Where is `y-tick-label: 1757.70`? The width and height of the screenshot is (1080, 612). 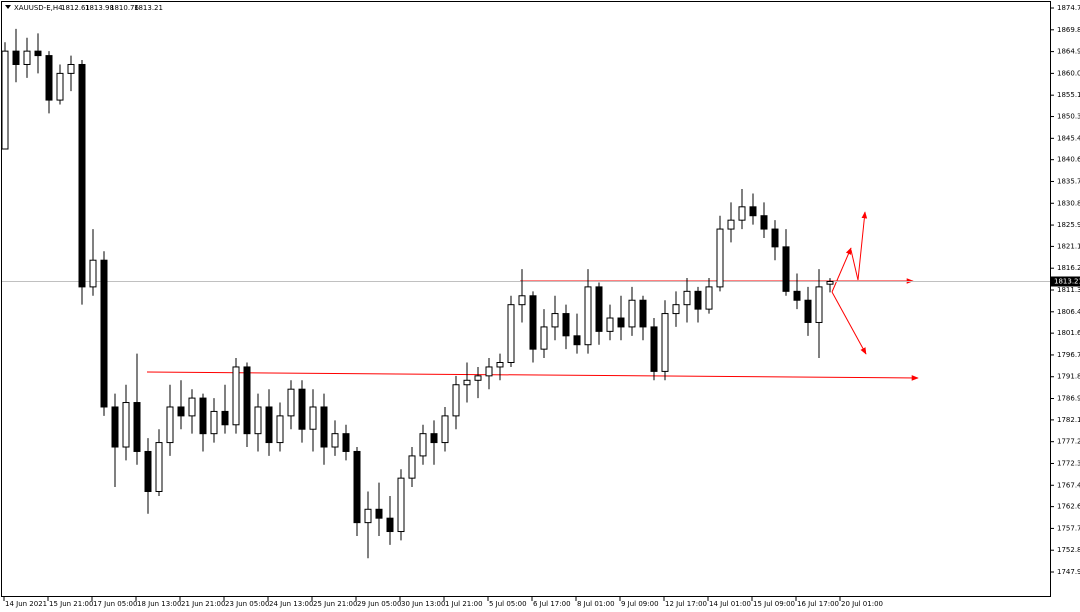
y-tick-label: 1757.70 is located at coordinates (1068, 528).